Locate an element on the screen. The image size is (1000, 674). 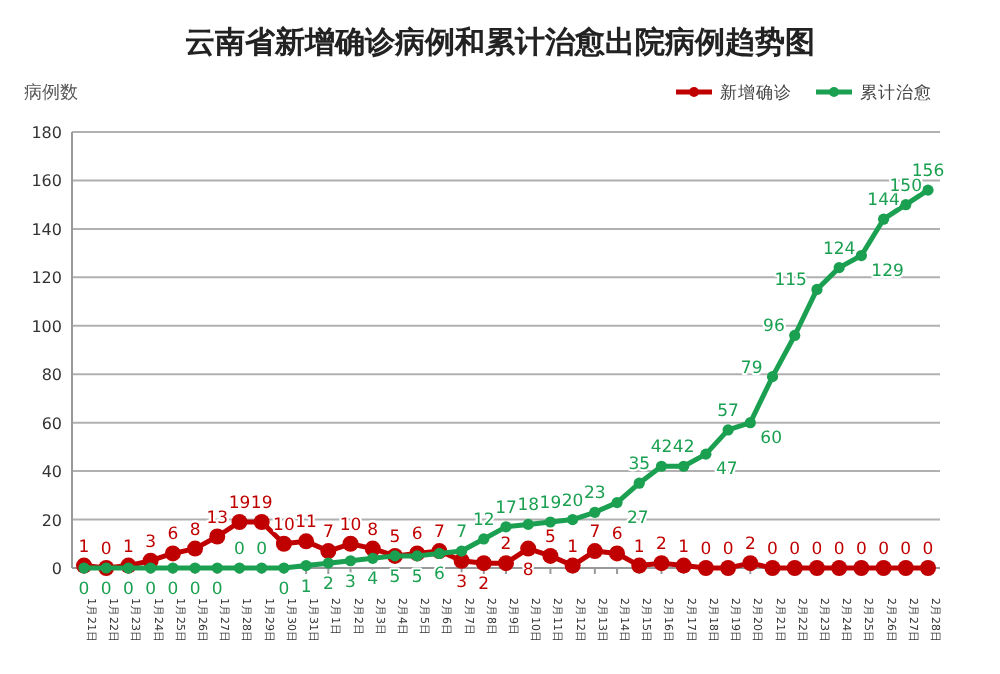
y-tick-label: 160 is located at coordinates (46, 181).